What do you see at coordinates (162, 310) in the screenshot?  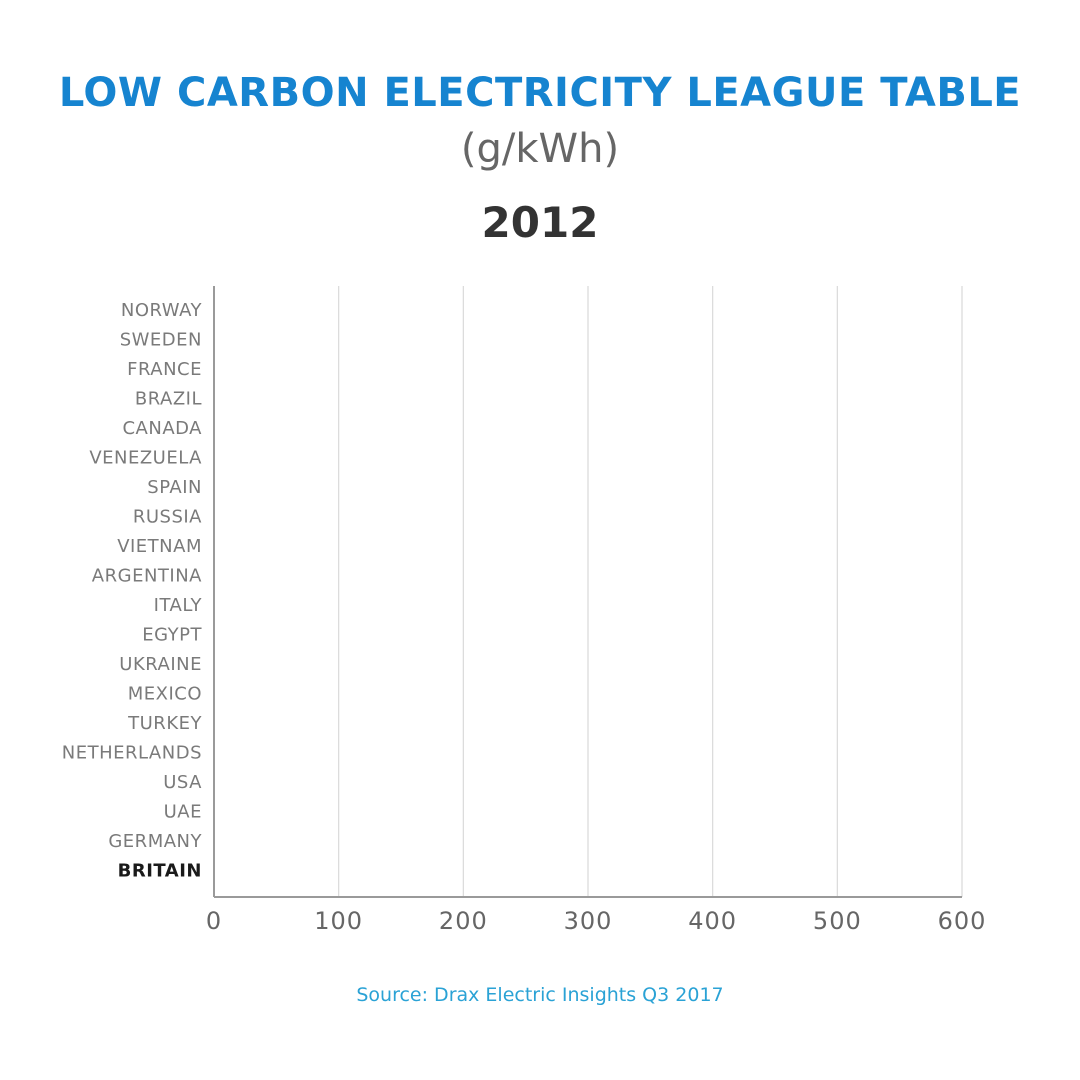 I see `category-label-norway: NORWAY` at bounding box center [162, 310].